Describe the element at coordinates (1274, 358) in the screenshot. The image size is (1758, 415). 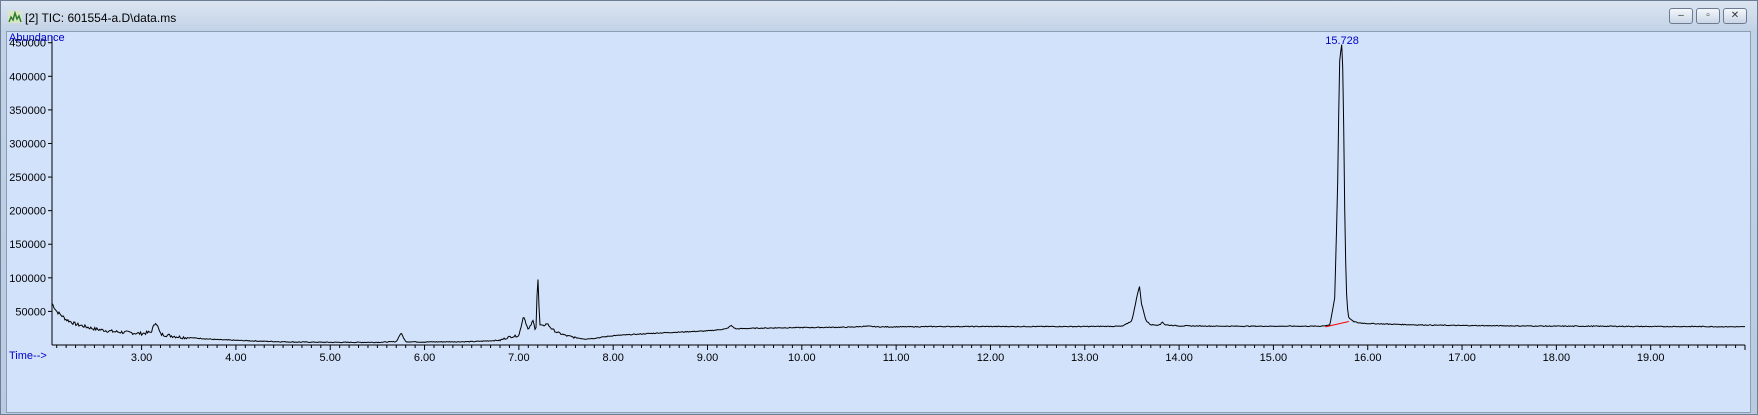
I see `x-tick-label: 15.00` at that location.